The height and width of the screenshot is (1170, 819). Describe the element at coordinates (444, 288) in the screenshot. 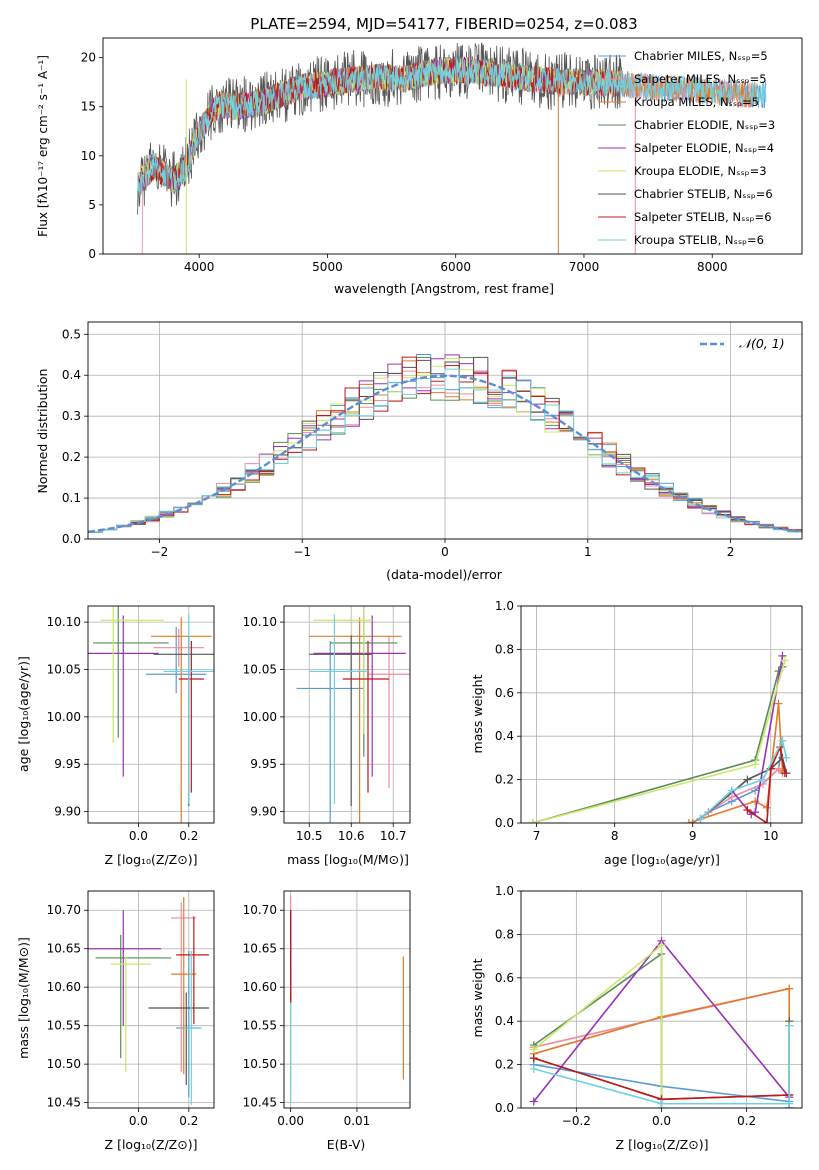

I see `spectrum-xlabel: wavelength [Angstrom, rest frame]` at that location.